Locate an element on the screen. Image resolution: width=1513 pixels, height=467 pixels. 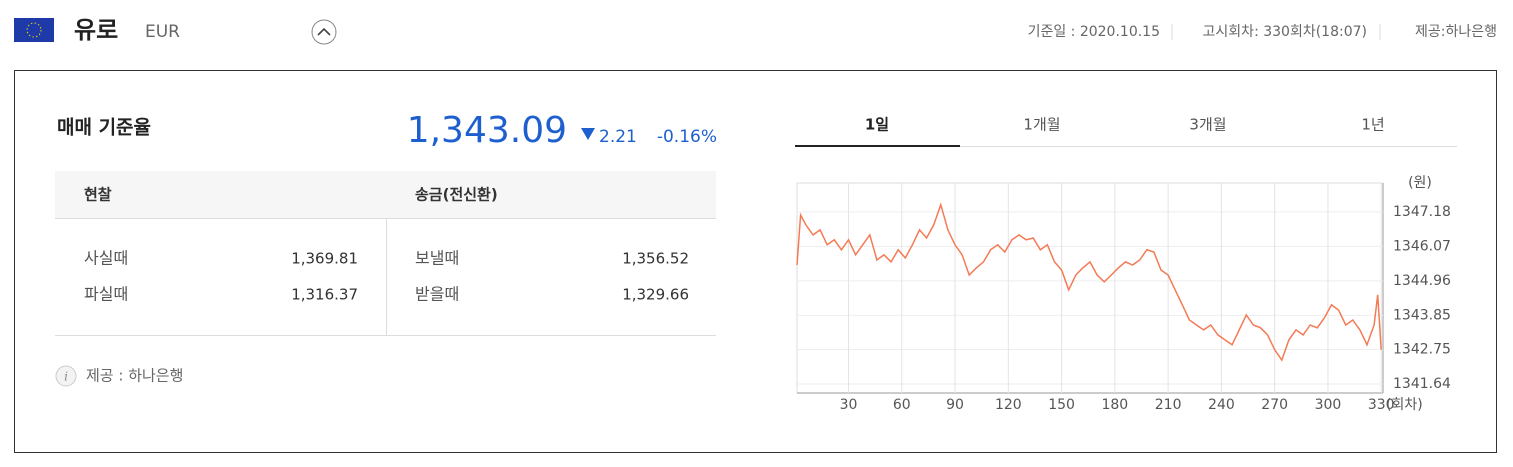
rate-change: 2.21 is located at coordinates (618, 137).